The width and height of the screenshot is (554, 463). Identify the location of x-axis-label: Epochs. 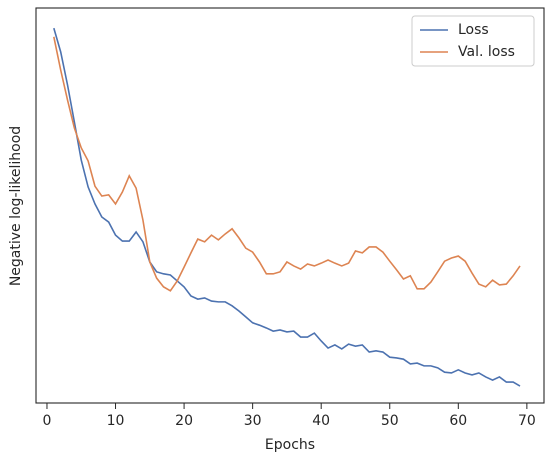
(290, 445).